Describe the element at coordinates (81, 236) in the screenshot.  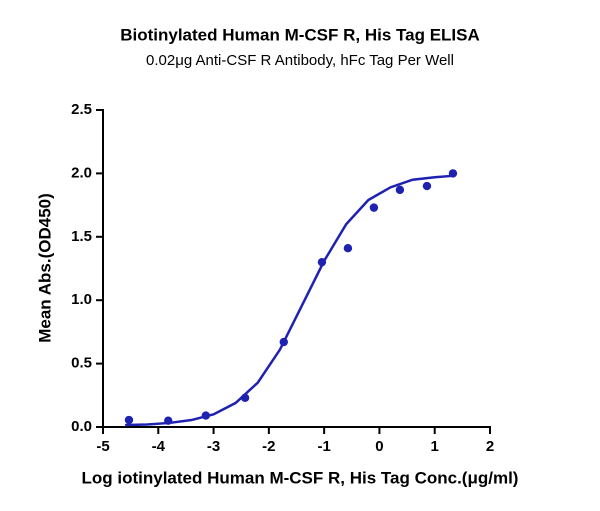
I see `y-tick-label: 1.5` at that location.